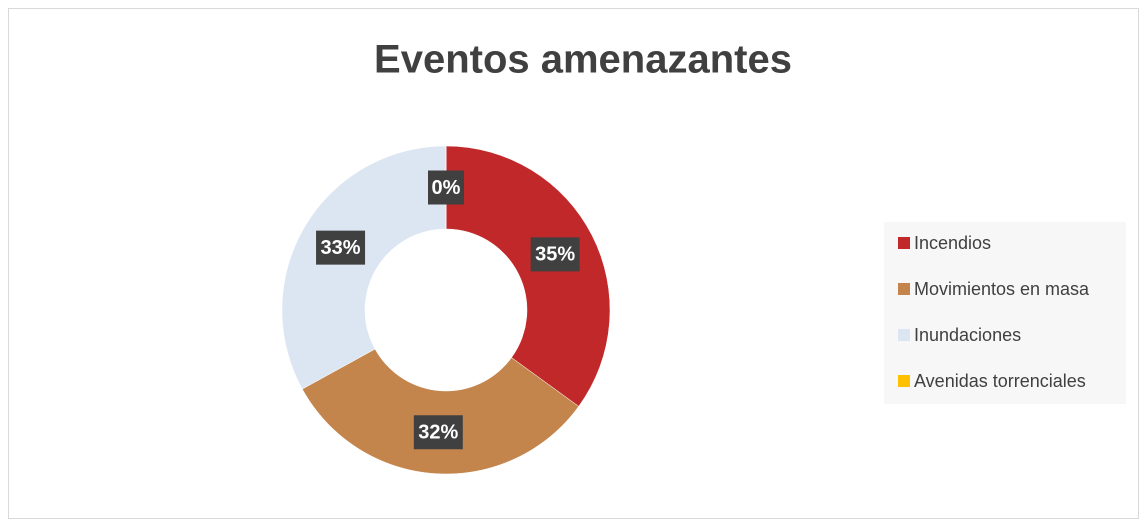 The height and width of the screenshot is (525, 1147). I want to click on legend-box, so click(1005, 313).